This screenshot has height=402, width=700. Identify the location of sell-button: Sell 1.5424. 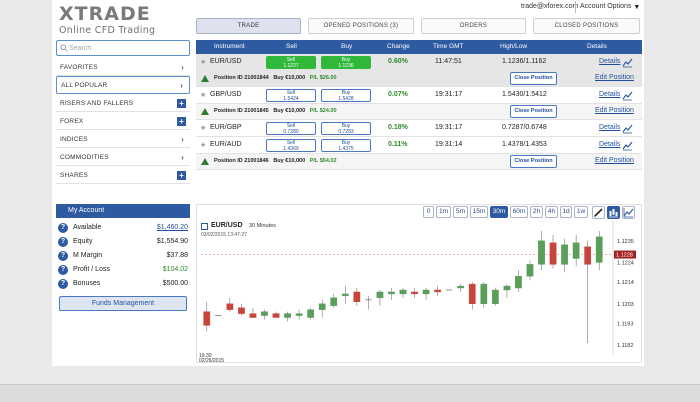
(291, 95).